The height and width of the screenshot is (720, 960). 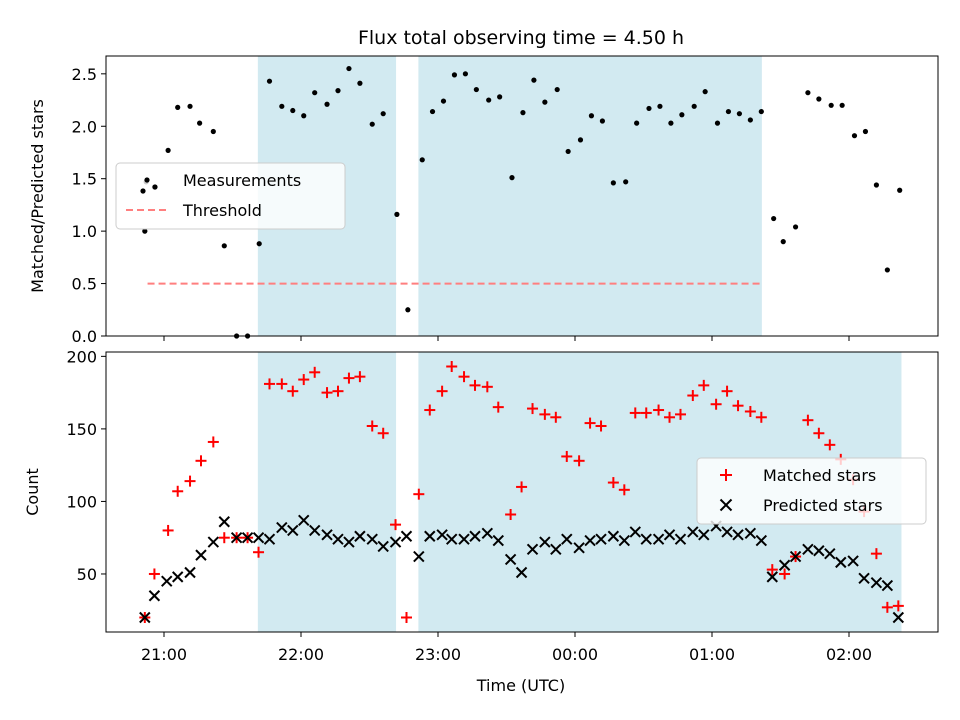 I want to click on top-x-ticks, so click(x=506, y=338).